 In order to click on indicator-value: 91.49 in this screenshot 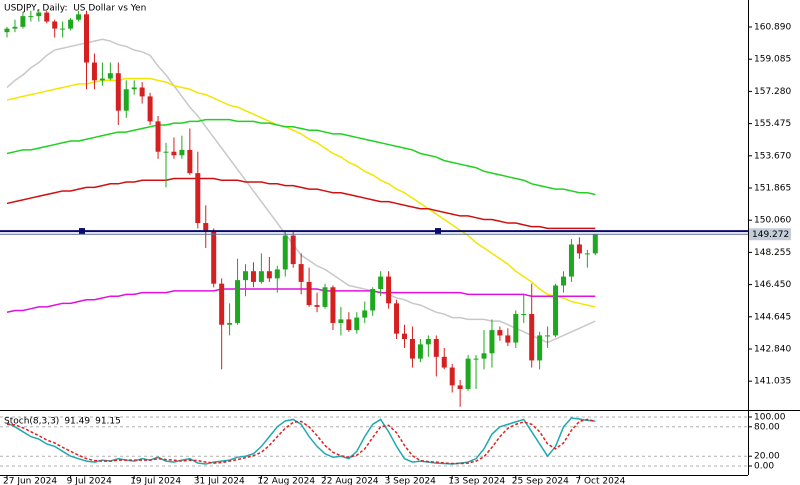, I will do `click(77, 422)`.